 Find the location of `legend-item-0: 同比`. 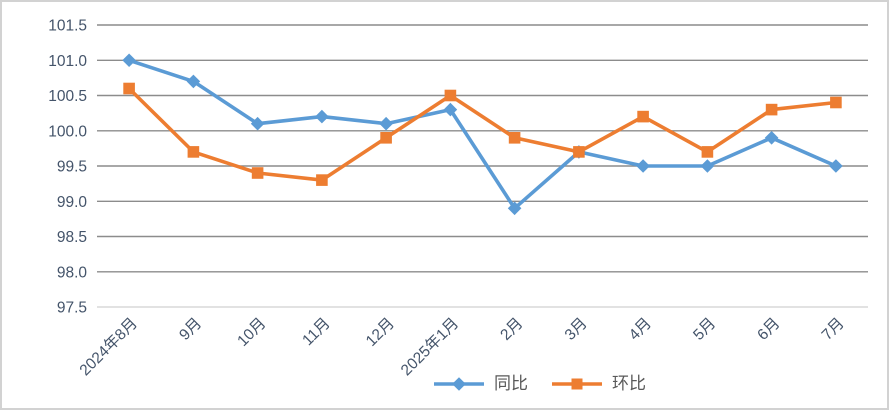

legend-item-0: 同比 is located at coordinates (480, 383).